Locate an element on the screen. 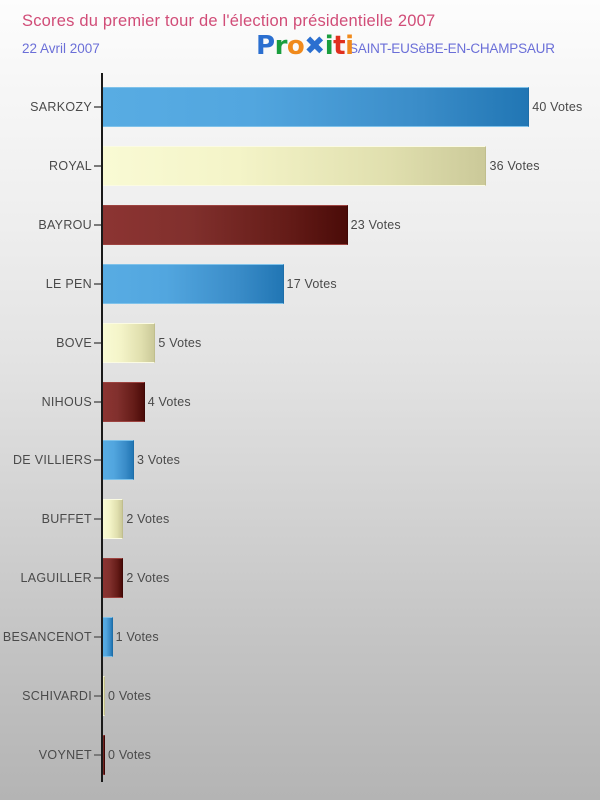  candidate-label: VOYNET is located at coordinates (65, 754).